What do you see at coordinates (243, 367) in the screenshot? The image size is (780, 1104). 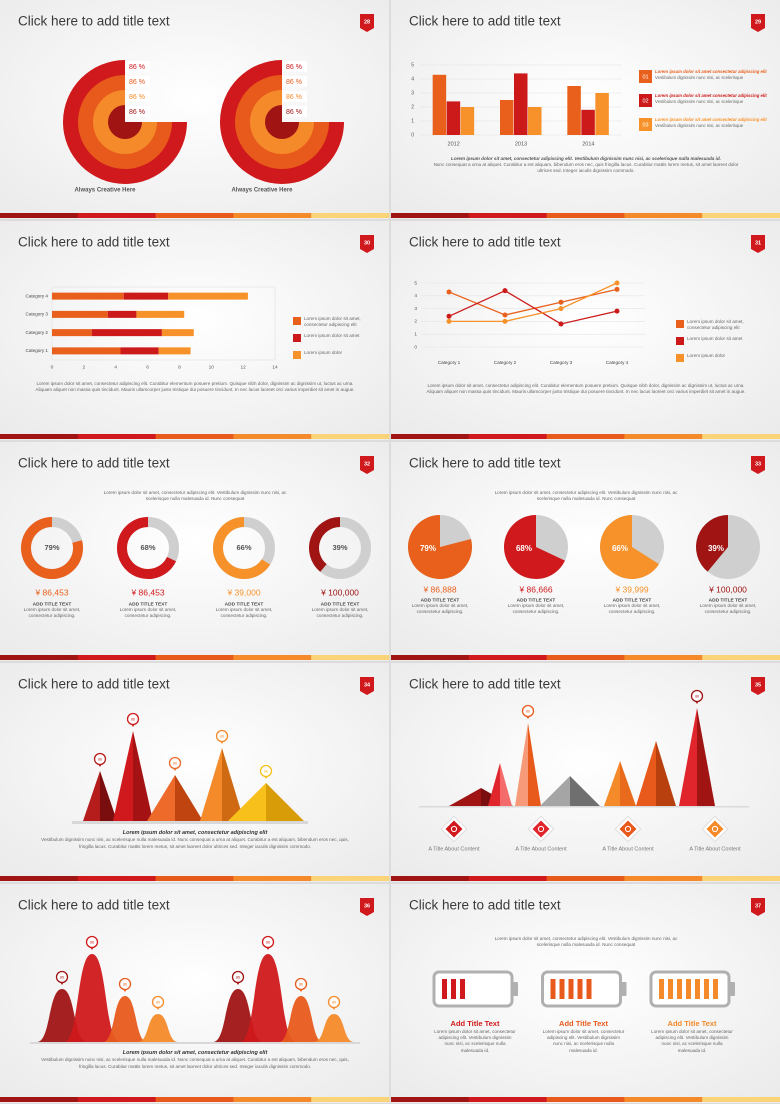 I see `x-tick-label: 12` at bounding box center [243, 367].